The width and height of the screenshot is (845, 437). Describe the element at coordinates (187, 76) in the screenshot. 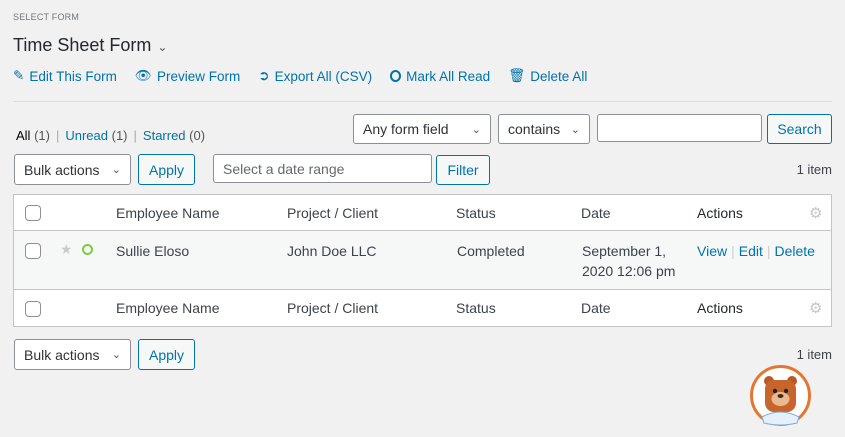

I see `preview-form-link: 👁 Preview Form` at that location.